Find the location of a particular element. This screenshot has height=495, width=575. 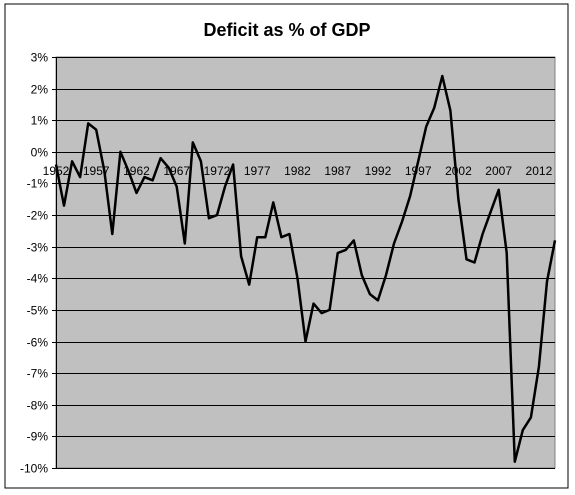

y-tick-label: 3% is located at coordinates (40, 58).